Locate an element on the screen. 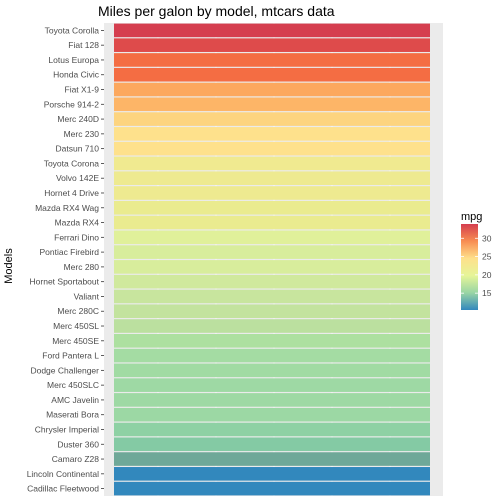 This screenshot has height=504, width=504. legend-tick-label: 20 is located at coordinates (487, 275).